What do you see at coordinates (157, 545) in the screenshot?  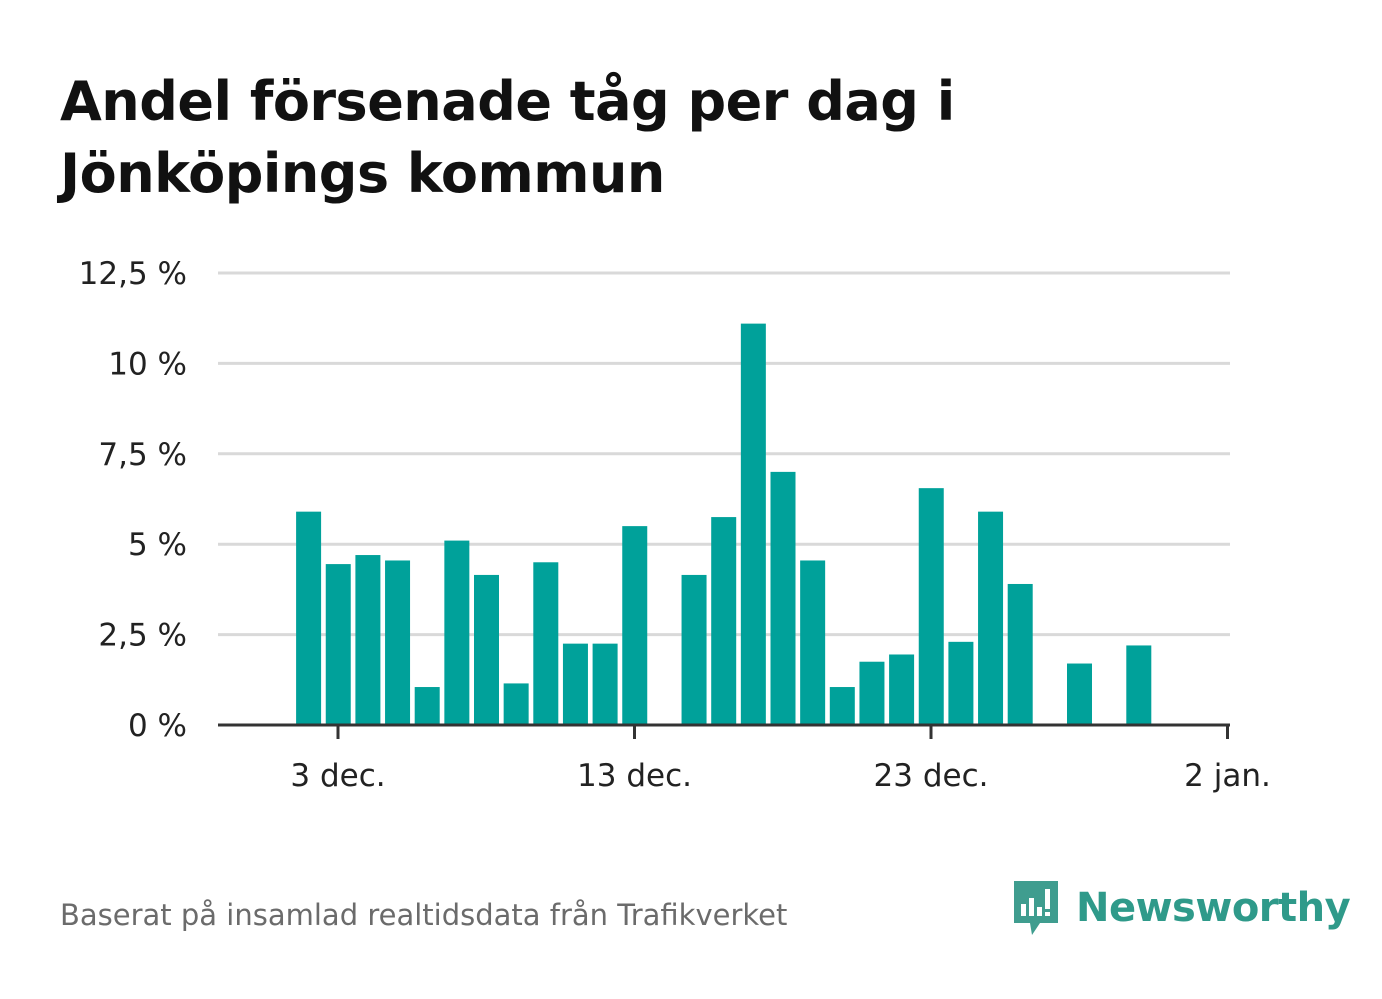 I see `y-tick-label: 5 %` at bounding box center [157, 545].